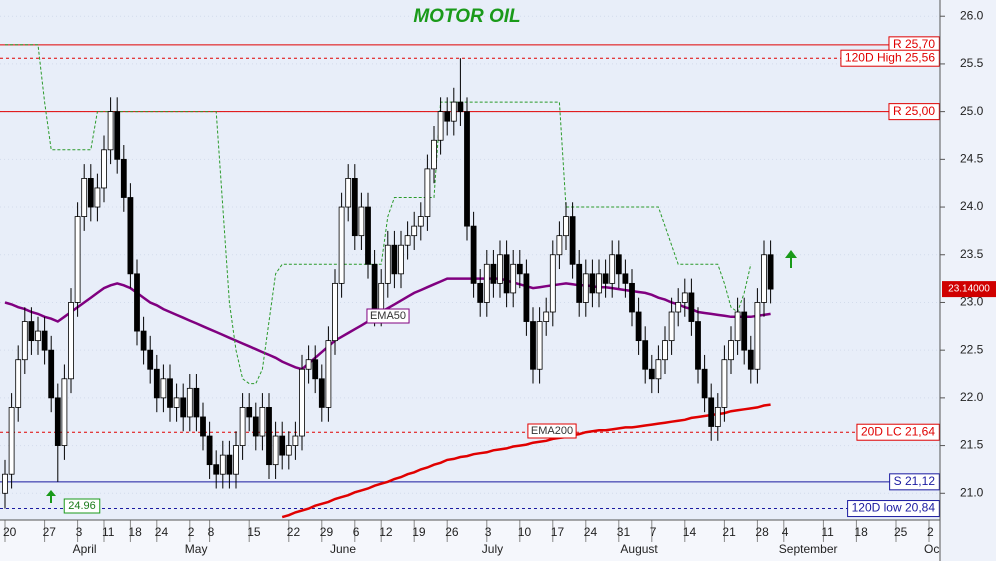 The width and height of the screenshot is (996, 561). What do you see at coordinates (343, 549) in the screenshot?
I see `month-label: June` at bounding box center [343, 549].